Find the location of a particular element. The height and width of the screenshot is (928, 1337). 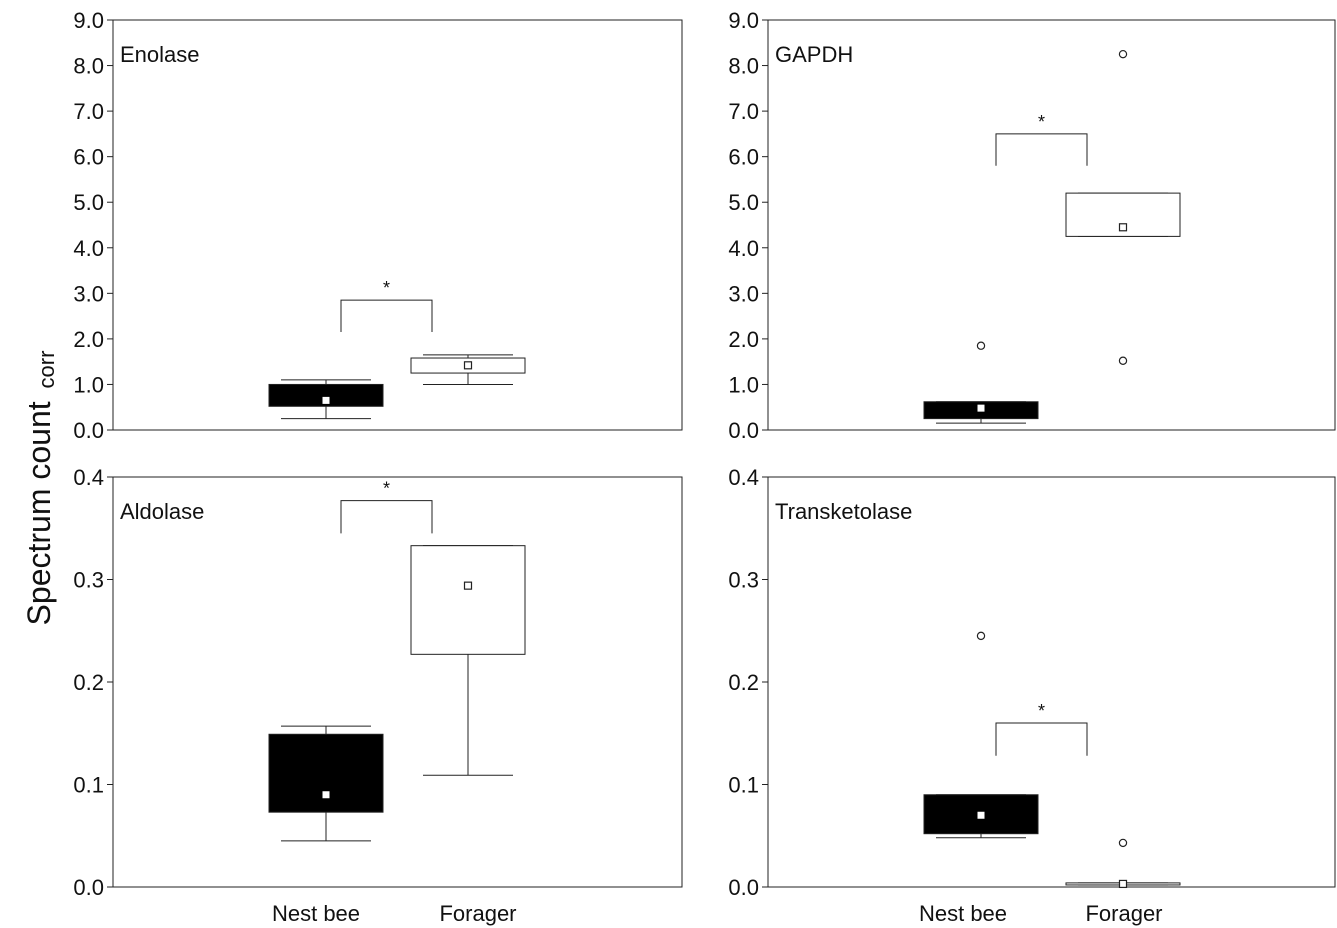

box-transketolase-forager is located at coordinates (1123, 863).